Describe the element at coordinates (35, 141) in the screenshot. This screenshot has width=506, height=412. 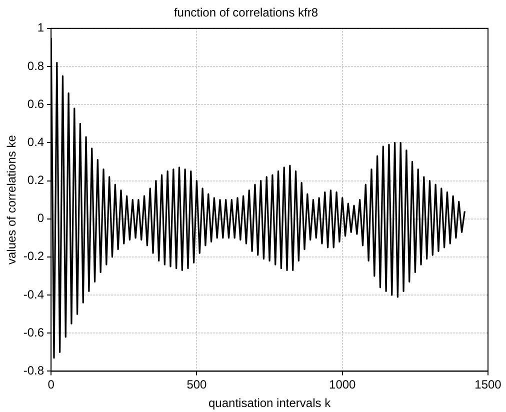
I see `y-tick-label: 0.4` at that location.